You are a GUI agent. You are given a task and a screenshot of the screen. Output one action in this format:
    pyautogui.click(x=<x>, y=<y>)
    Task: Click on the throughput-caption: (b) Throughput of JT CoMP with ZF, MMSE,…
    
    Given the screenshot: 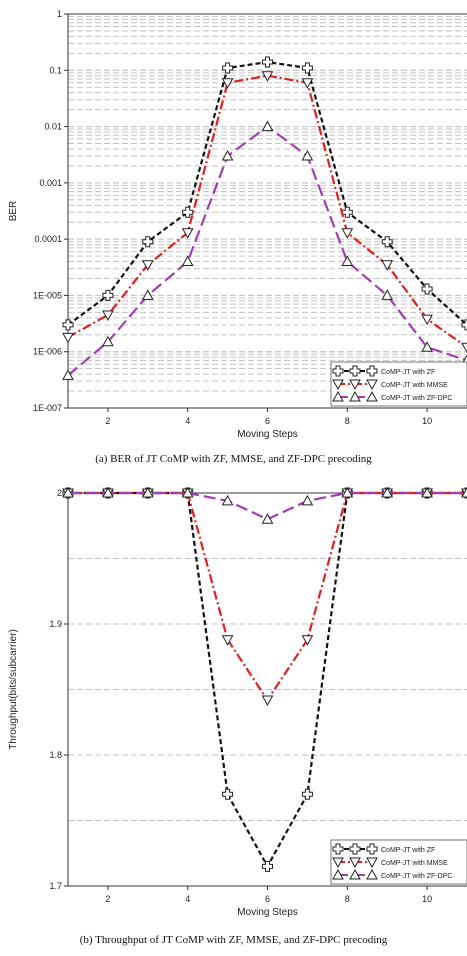 What is the action you would take?
    pyautogui.click(x=233, y=940)
    